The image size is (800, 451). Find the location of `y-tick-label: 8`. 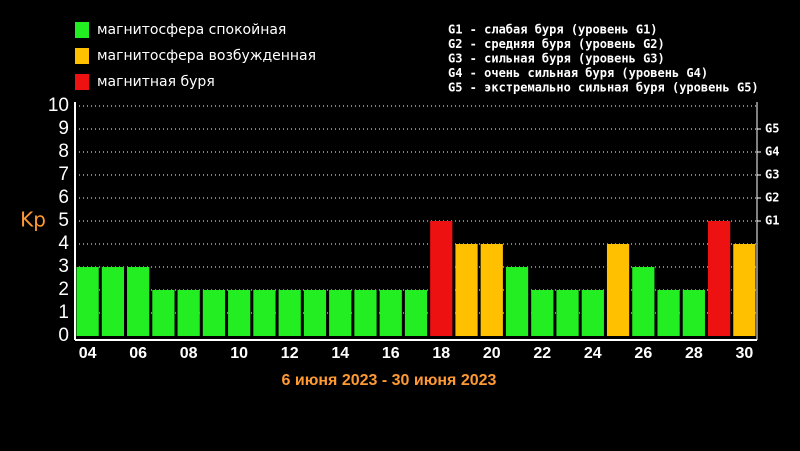

y-tick-label: 8 is located at coordinates (63, 151).